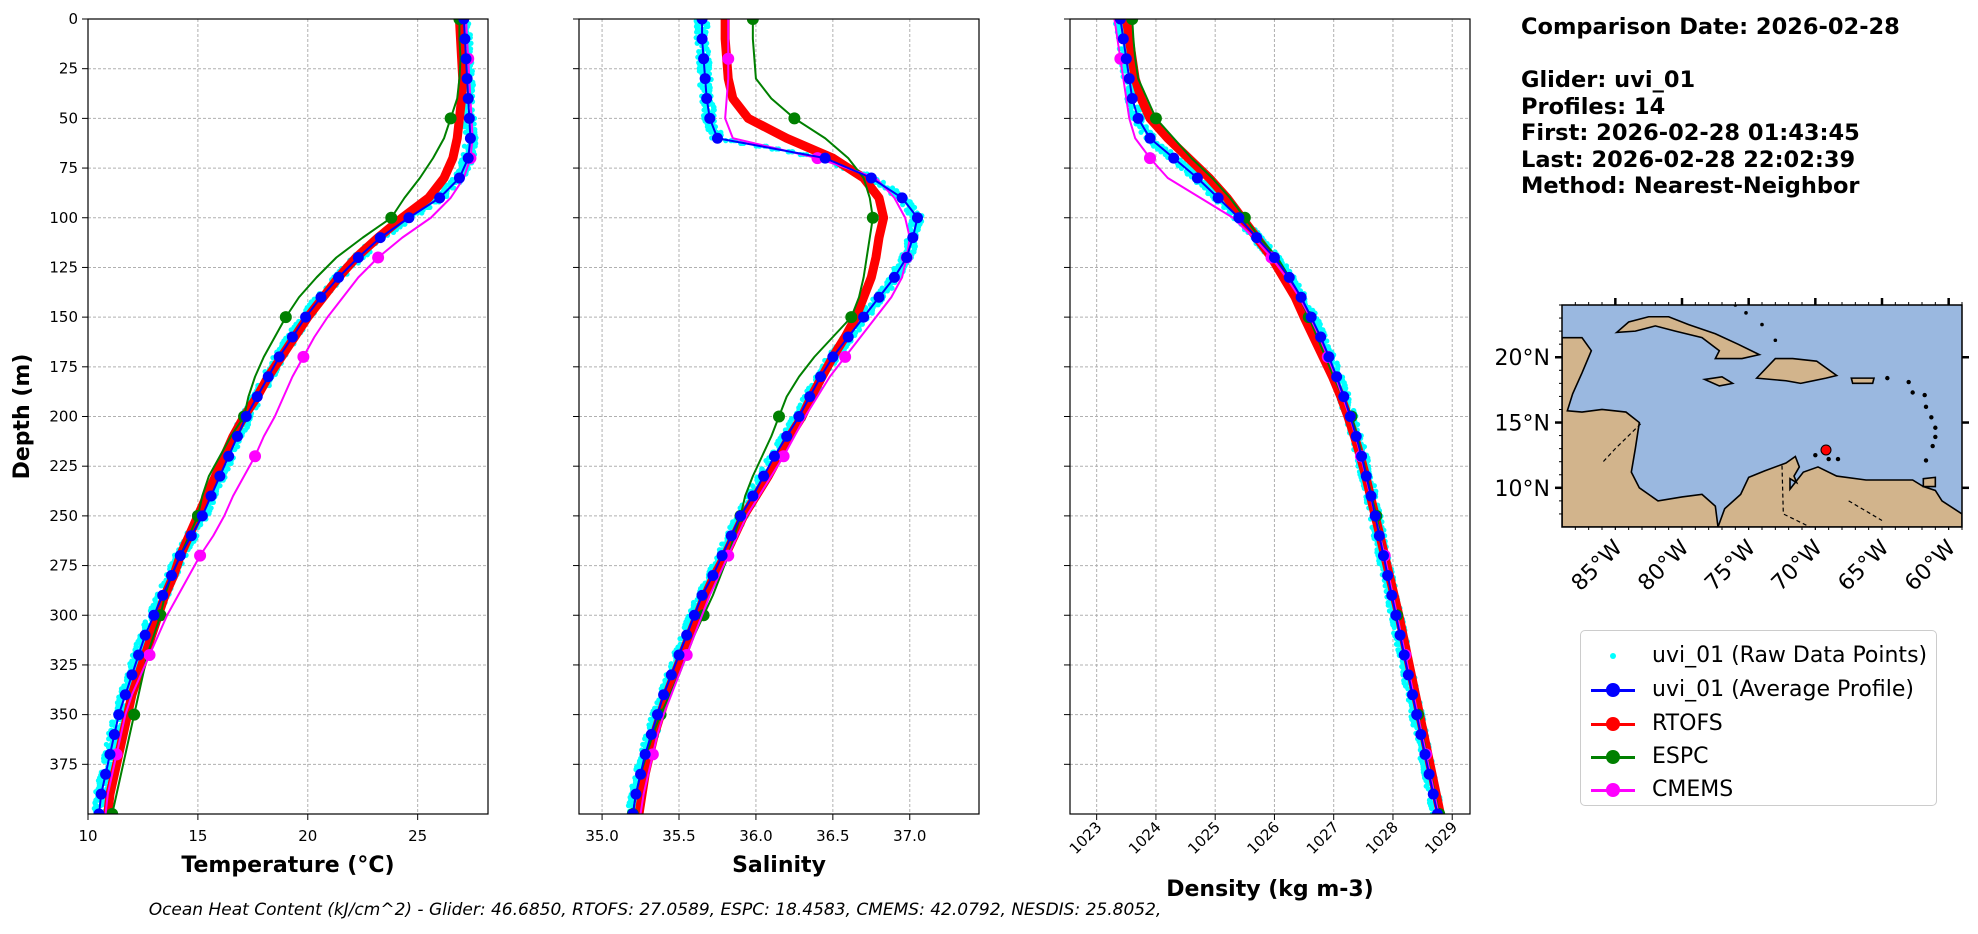  What do you see at coordinates (1758, 724) in the screenshot?
I see `legend-item-rtofs: RTOFS` at bounding box center [1758, 724].